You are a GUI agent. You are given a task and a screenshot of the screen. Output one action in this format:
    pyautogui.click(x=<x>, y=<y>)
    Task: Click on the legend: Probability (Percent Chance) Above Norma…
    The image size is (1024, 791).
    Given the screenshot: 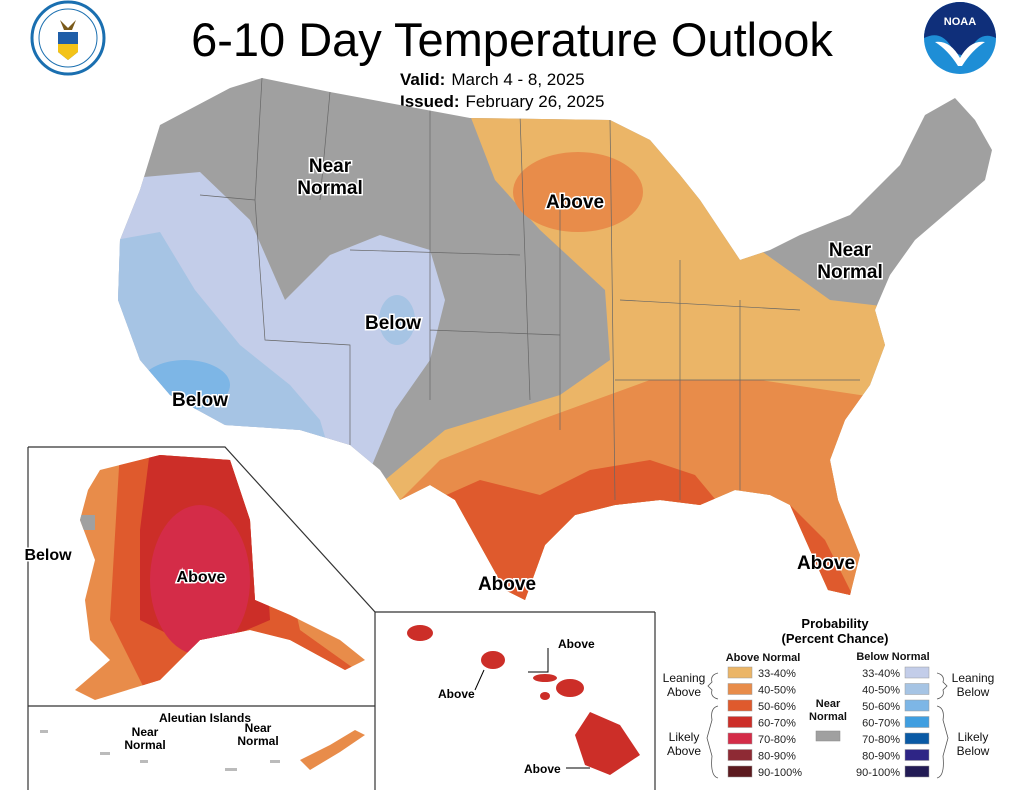 What is the action you would take?
    pyautogui.click(x=829, y=697)
    